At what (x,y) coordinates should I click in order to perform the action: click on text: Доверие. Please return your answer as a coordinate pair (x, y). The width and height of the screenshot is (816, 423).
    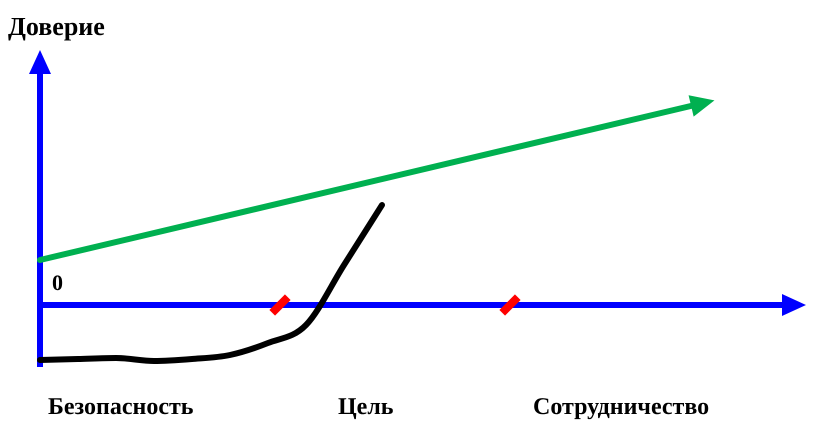
    Looking at the image, I should click on (56, 27).